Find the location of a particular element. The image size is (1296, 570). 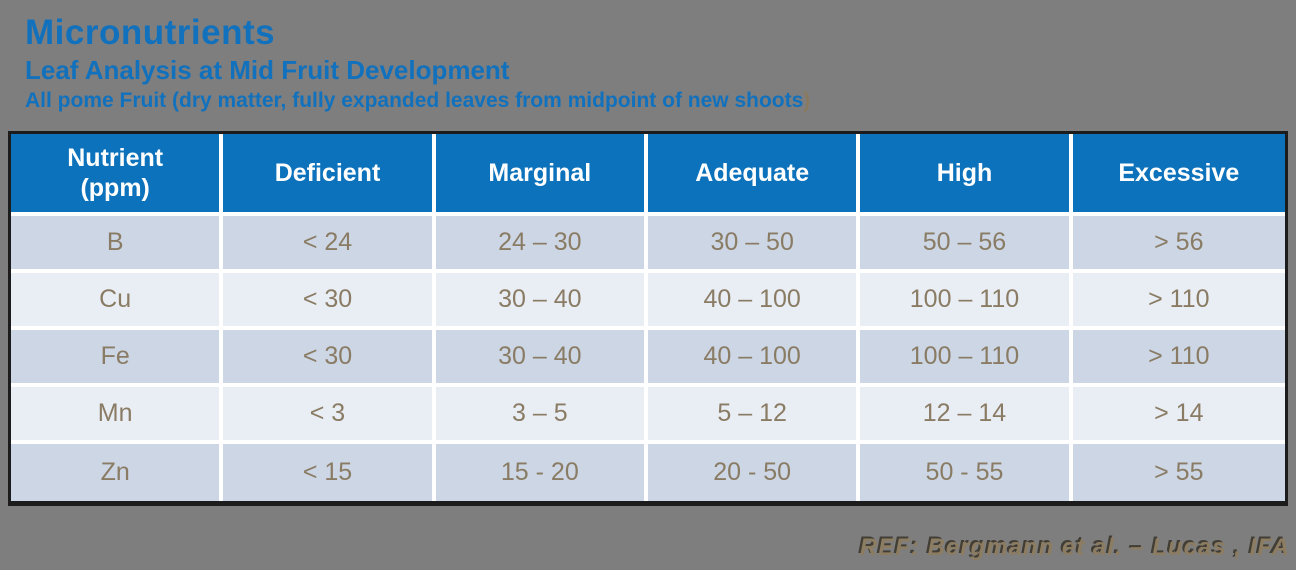

cell-high: 50 - 55 is located at coordinates (966, 472).